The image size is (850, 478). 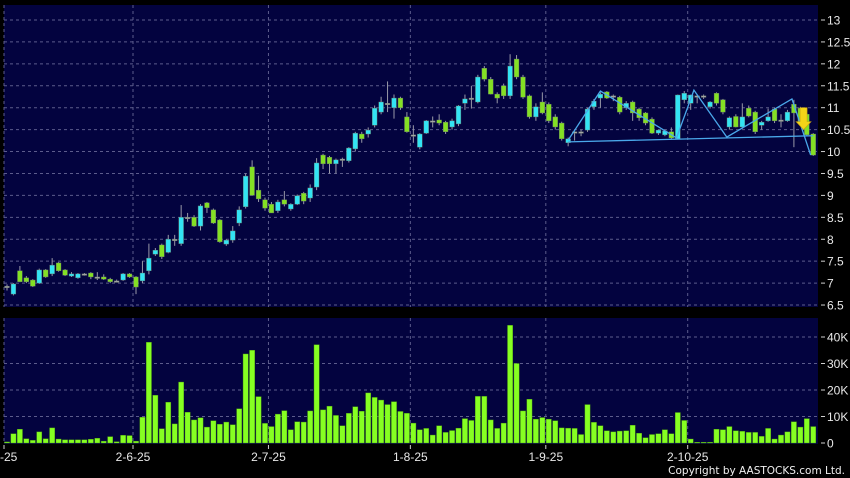 I want to click on pattern-line, so click(x=689, y=122).